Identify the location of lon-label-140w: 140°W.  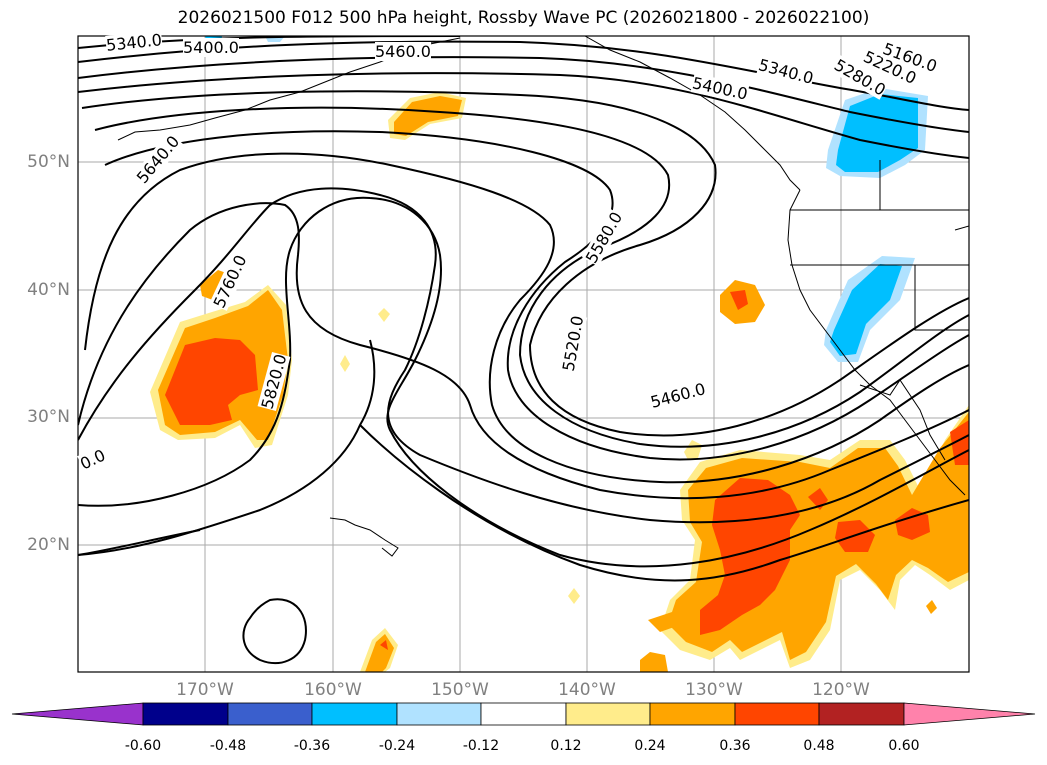
(587, 690).